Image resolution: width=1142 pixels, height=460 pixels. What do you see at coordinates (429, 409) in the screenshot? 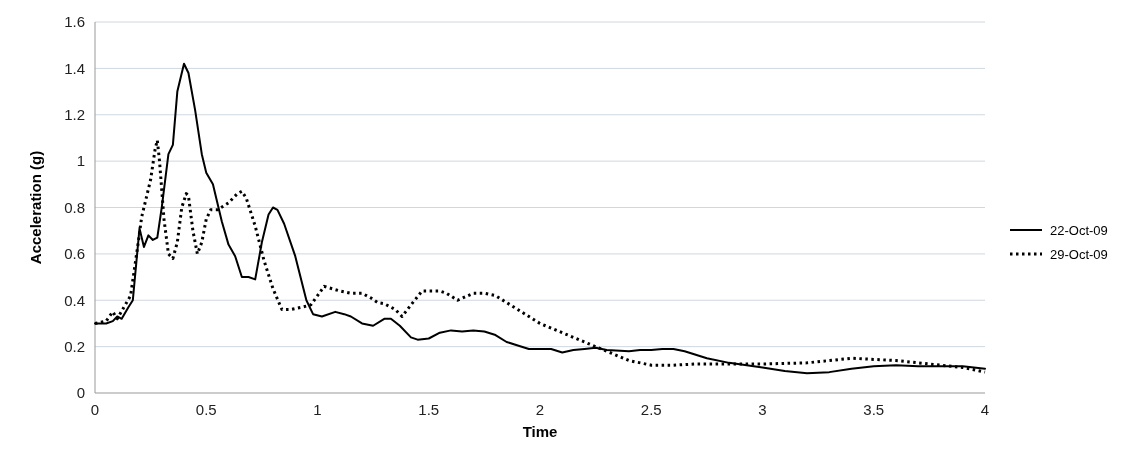
I see `x-tick-label: 1.5` at bounding box center [429, 409].